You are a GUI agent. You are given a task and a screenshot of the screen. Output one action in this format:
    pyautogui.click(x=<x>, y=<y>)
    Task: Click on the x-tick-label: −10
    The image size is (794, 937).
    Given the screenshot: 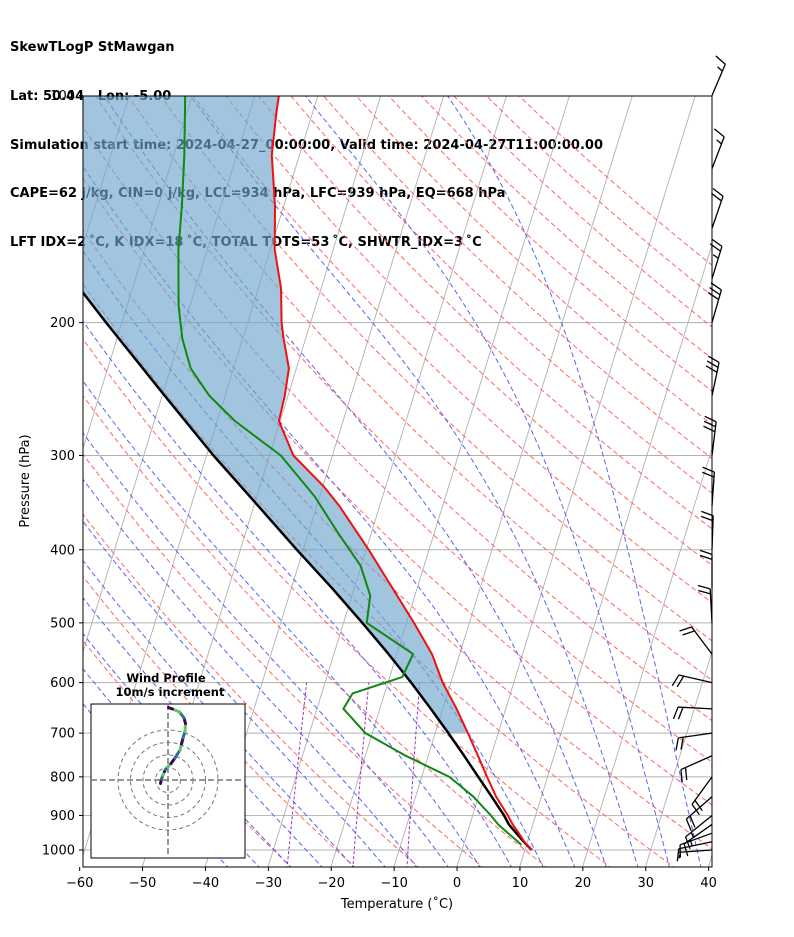 What is the action you would take?
    pyautogui.click(x=393, y=883)
    